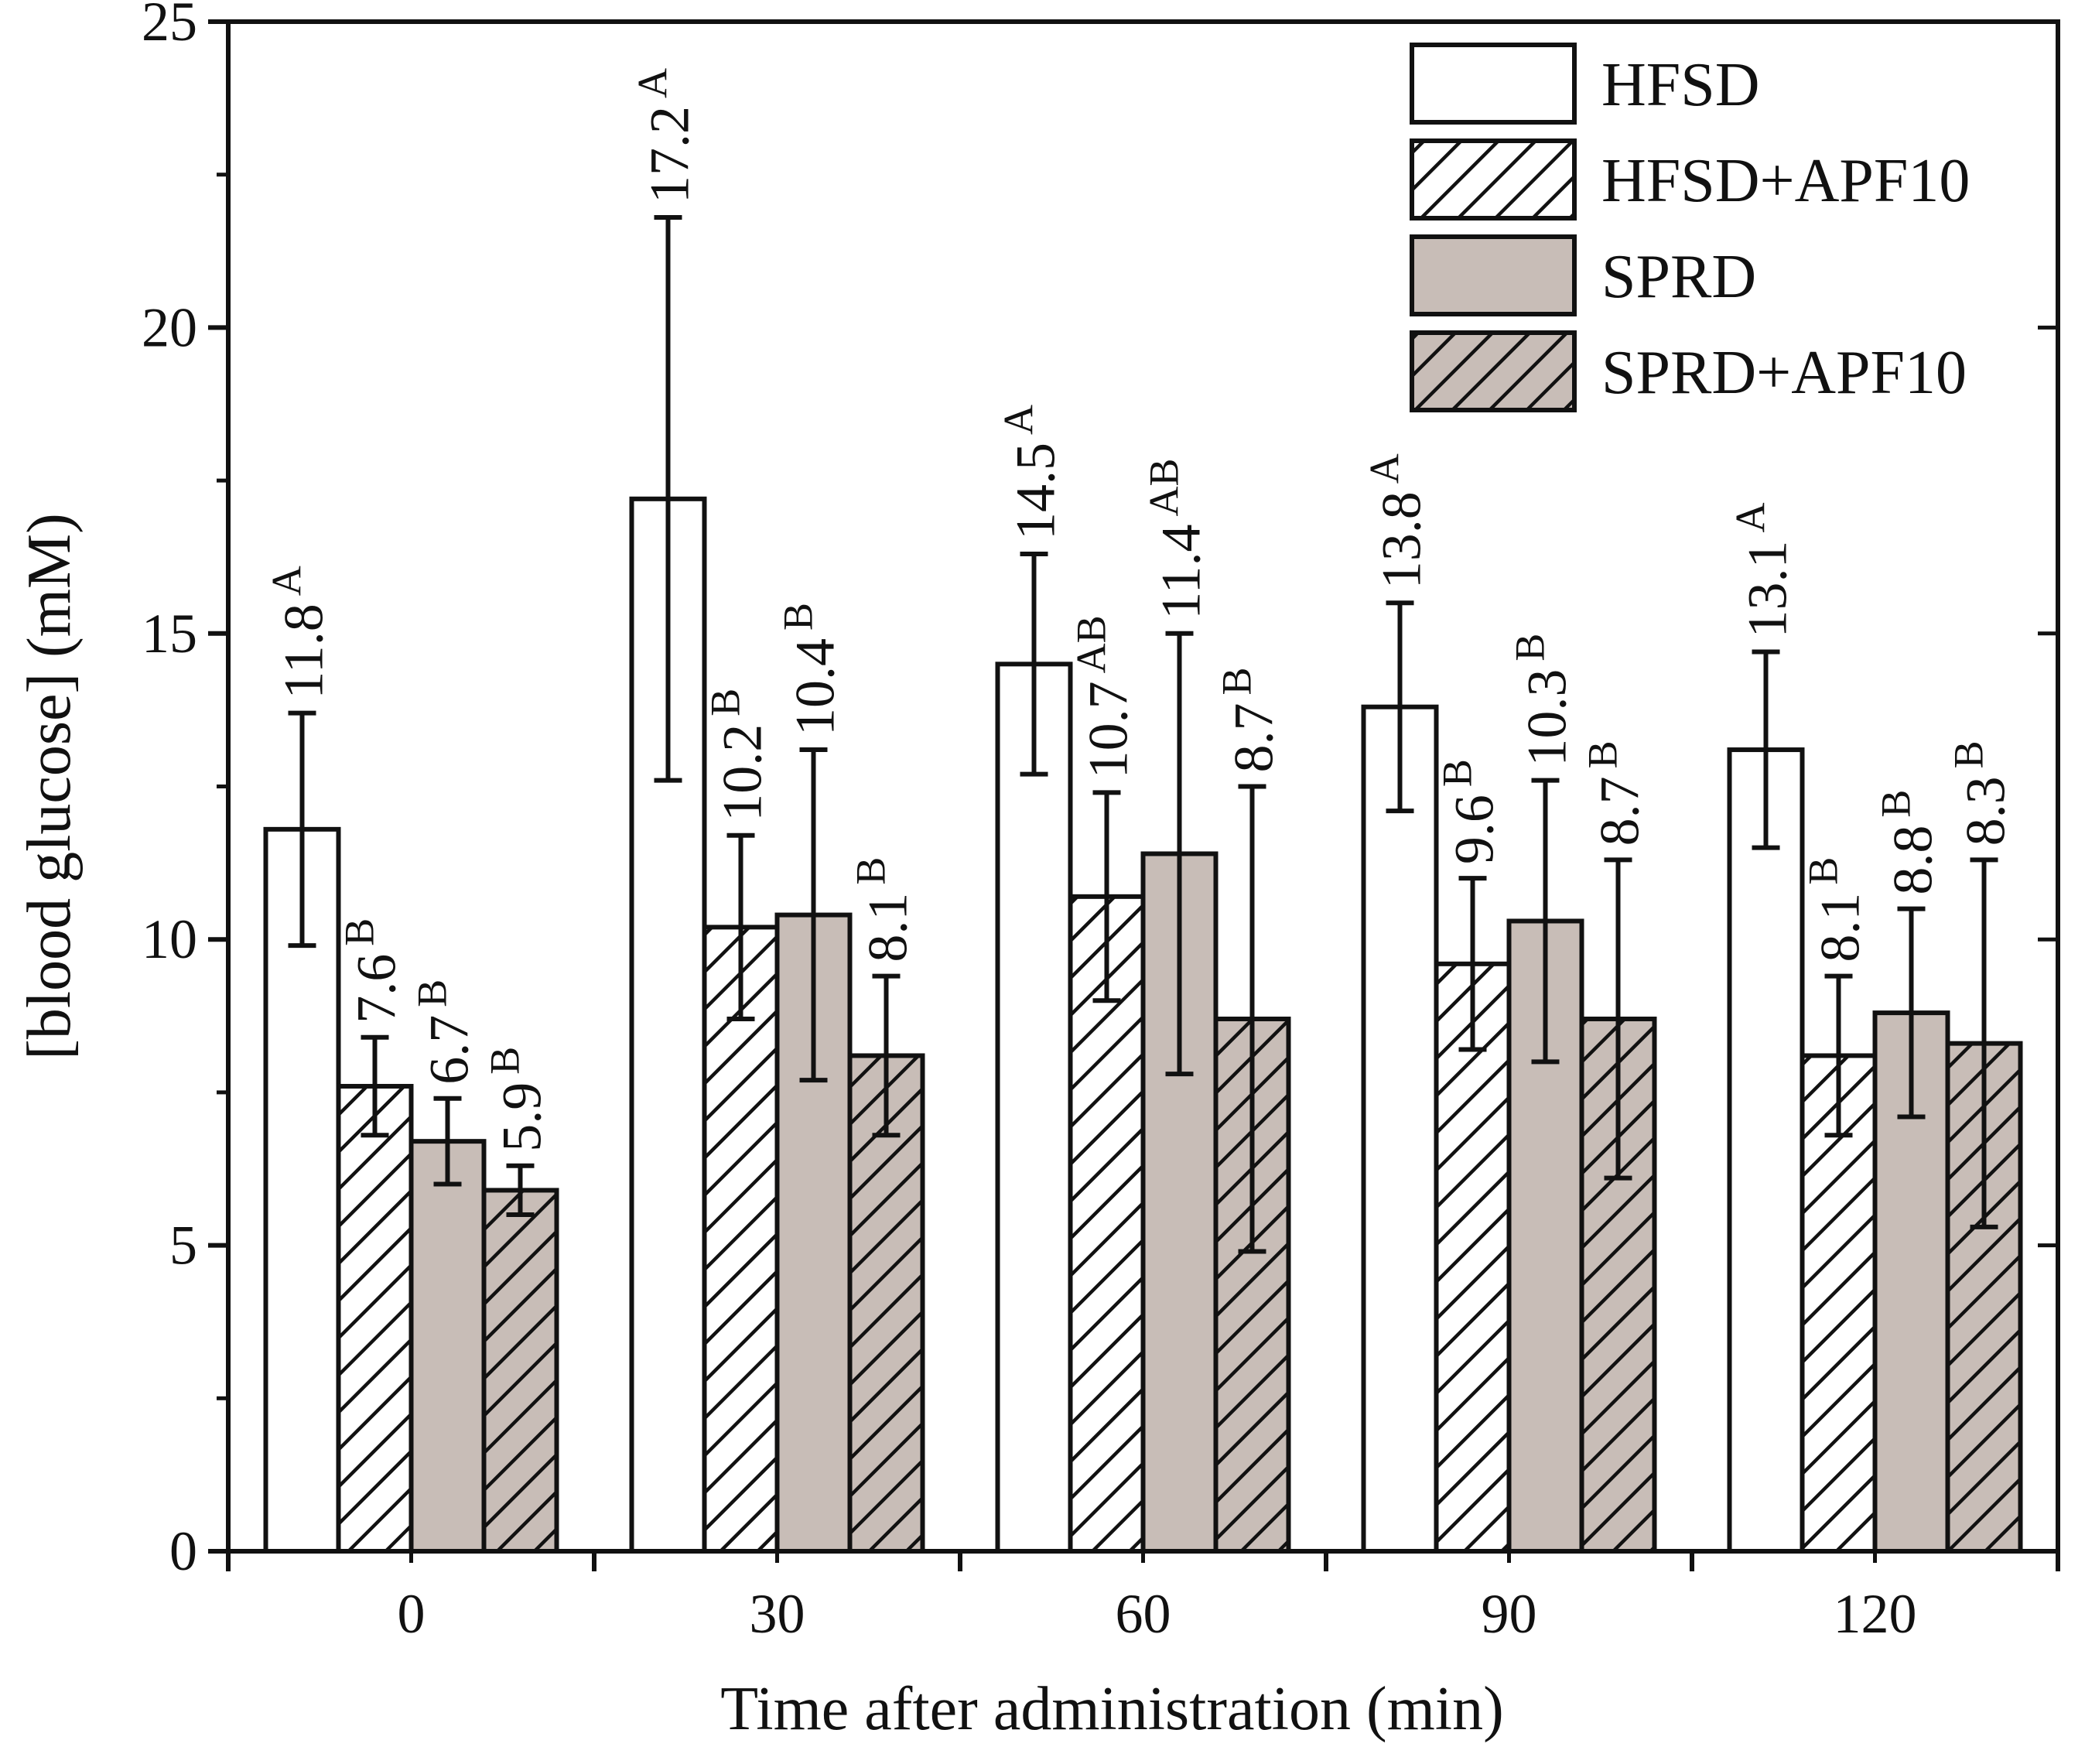 The image size is (2085, 1764). I want to click on data-label: 11.4 AB, so click(1176, 539).